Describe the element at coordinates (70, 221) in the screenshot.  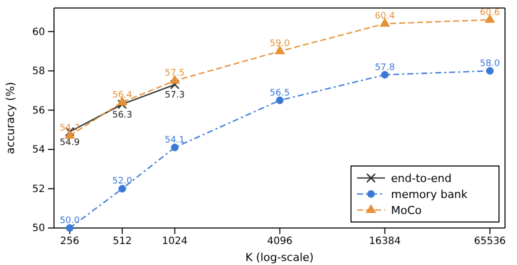
I see `data-label: 50.0` at that location.